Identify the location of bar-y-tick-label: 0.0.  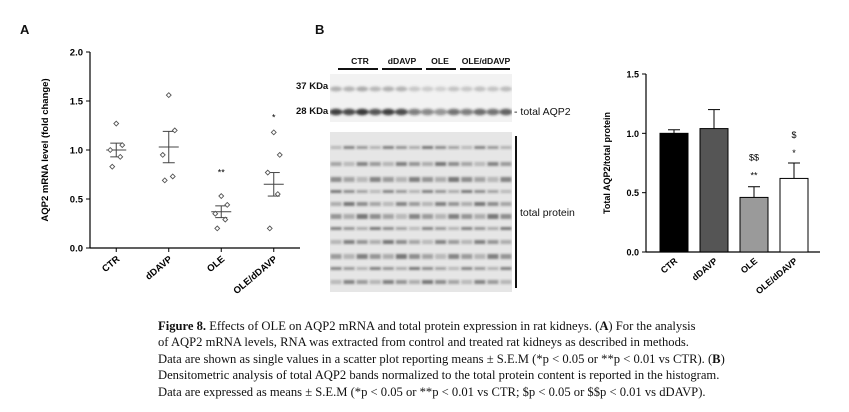
(632, 253).